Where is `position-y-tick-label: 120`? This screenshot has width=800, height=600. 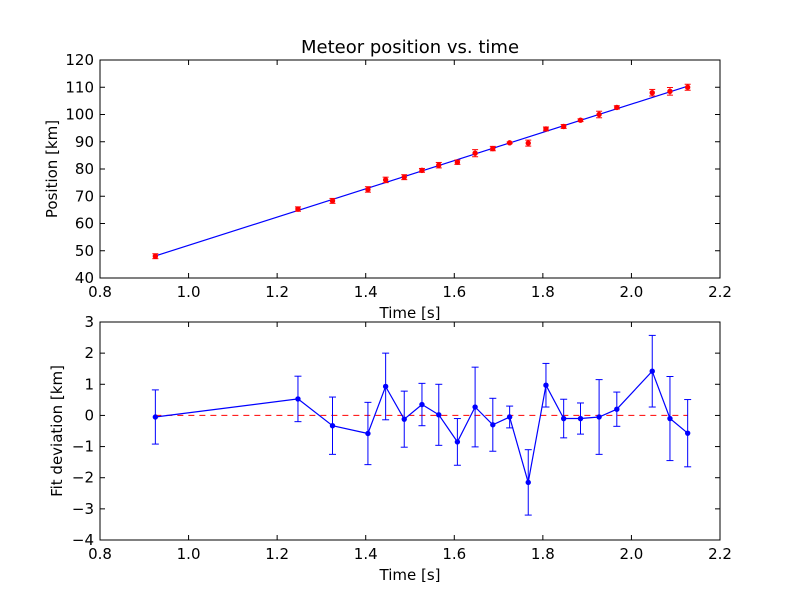 position-y-tick-label: 120 is located at coordinates (79, 60).